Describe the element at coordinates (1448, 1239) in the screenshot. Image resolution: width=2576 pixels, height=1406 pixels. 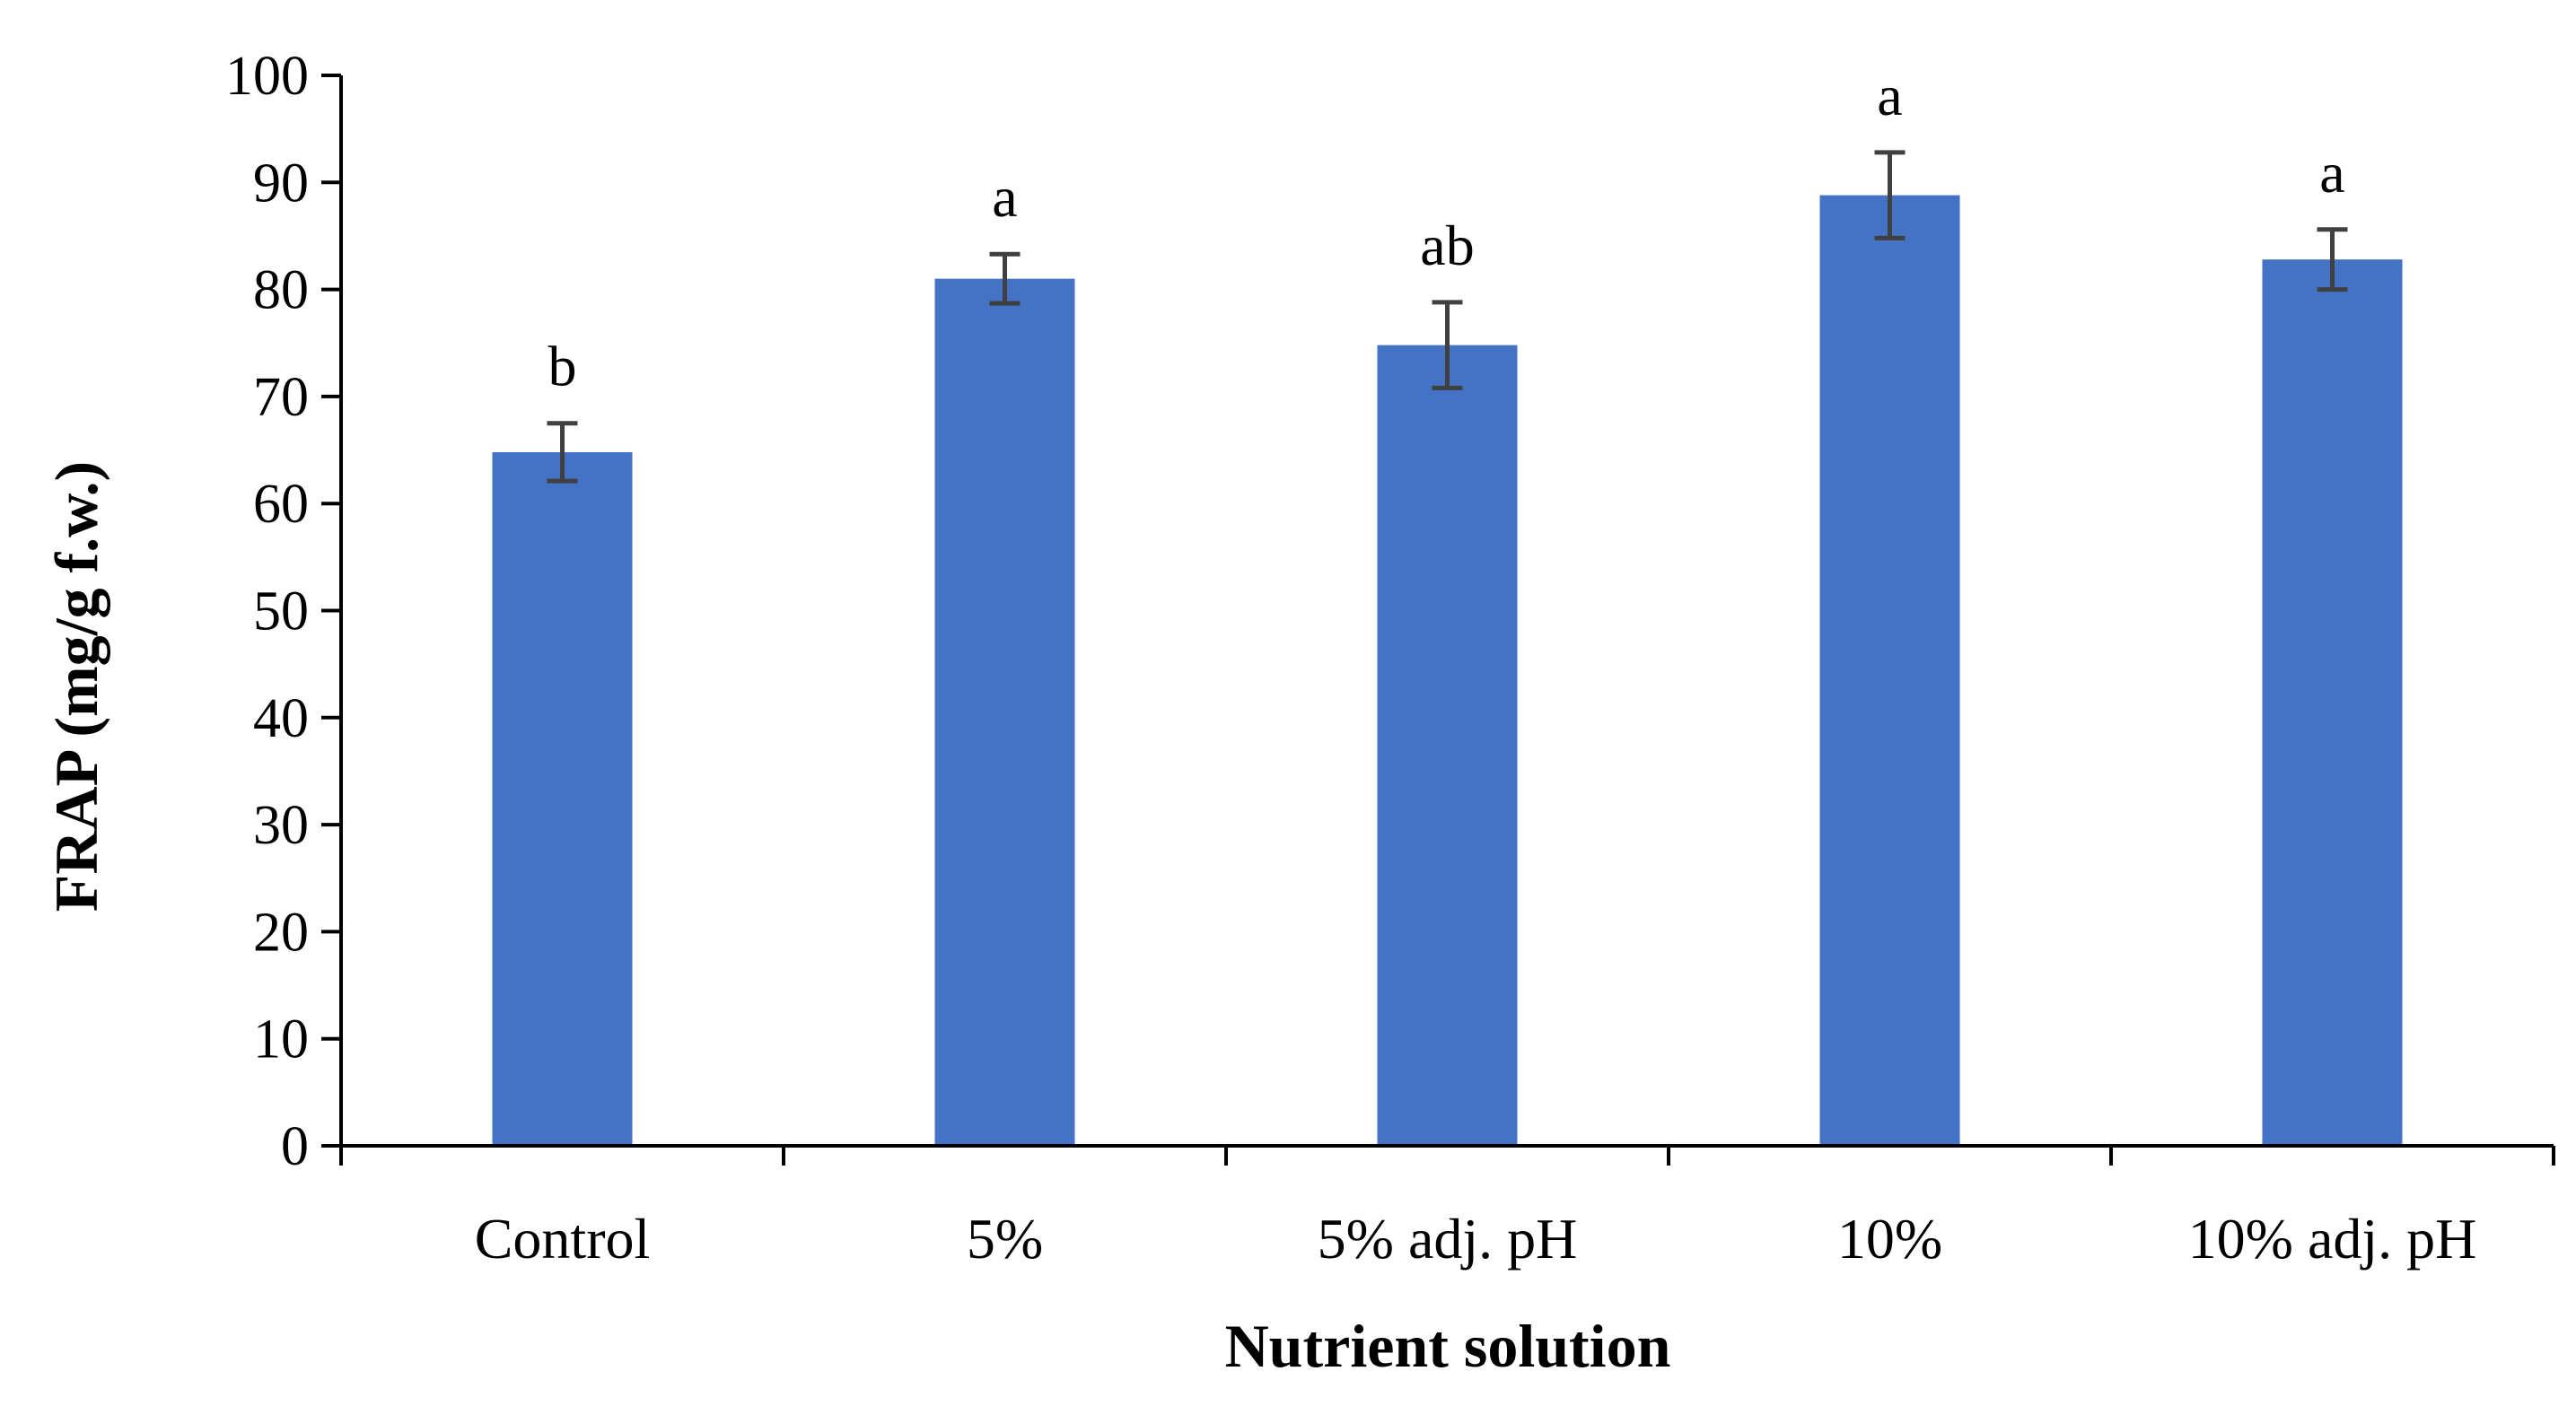
I see `x-category-label: 5% adj. pH` at that location.